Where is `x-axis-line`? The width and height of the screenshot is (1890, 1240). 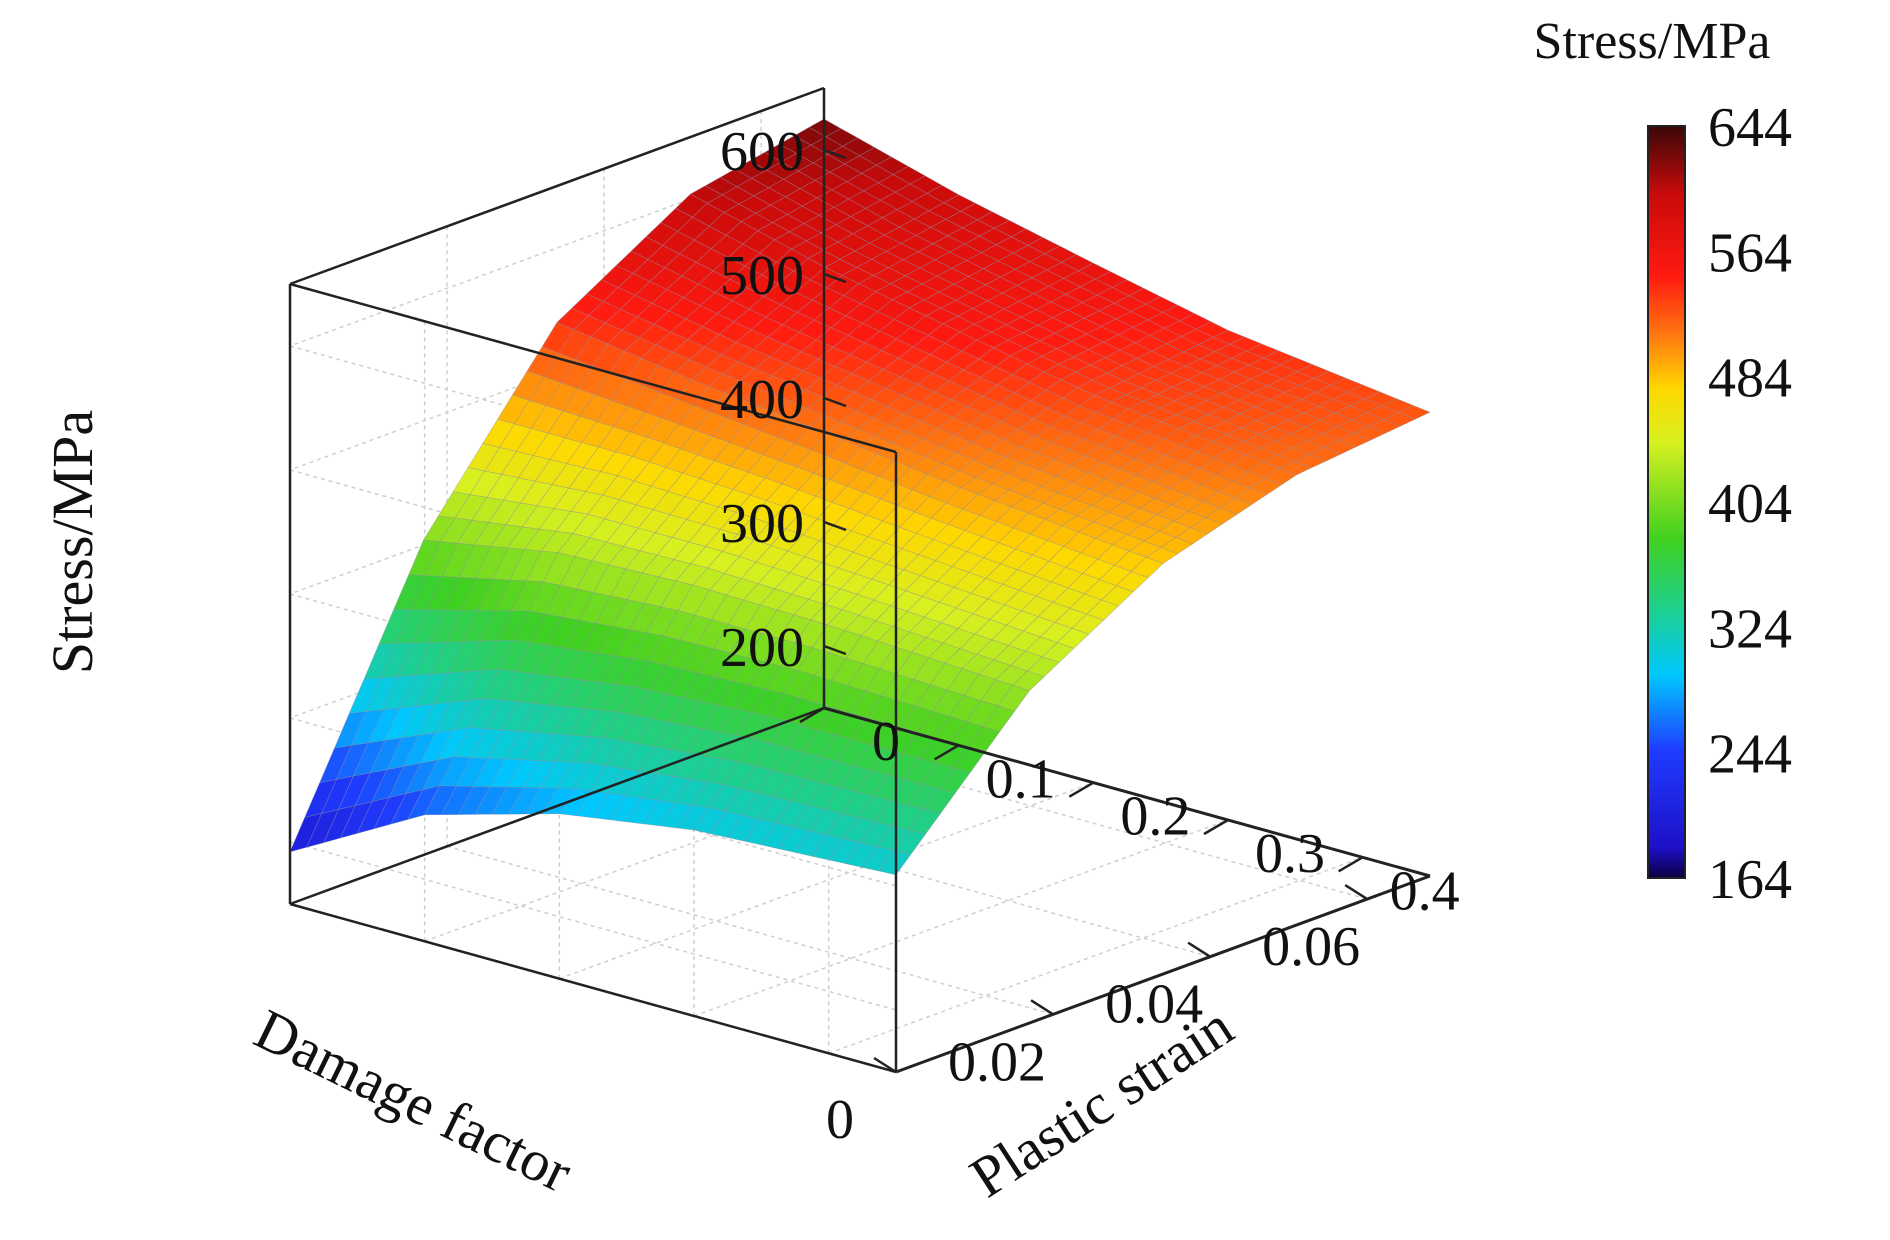
x-axis-line is located at coordinates (1127, 792).